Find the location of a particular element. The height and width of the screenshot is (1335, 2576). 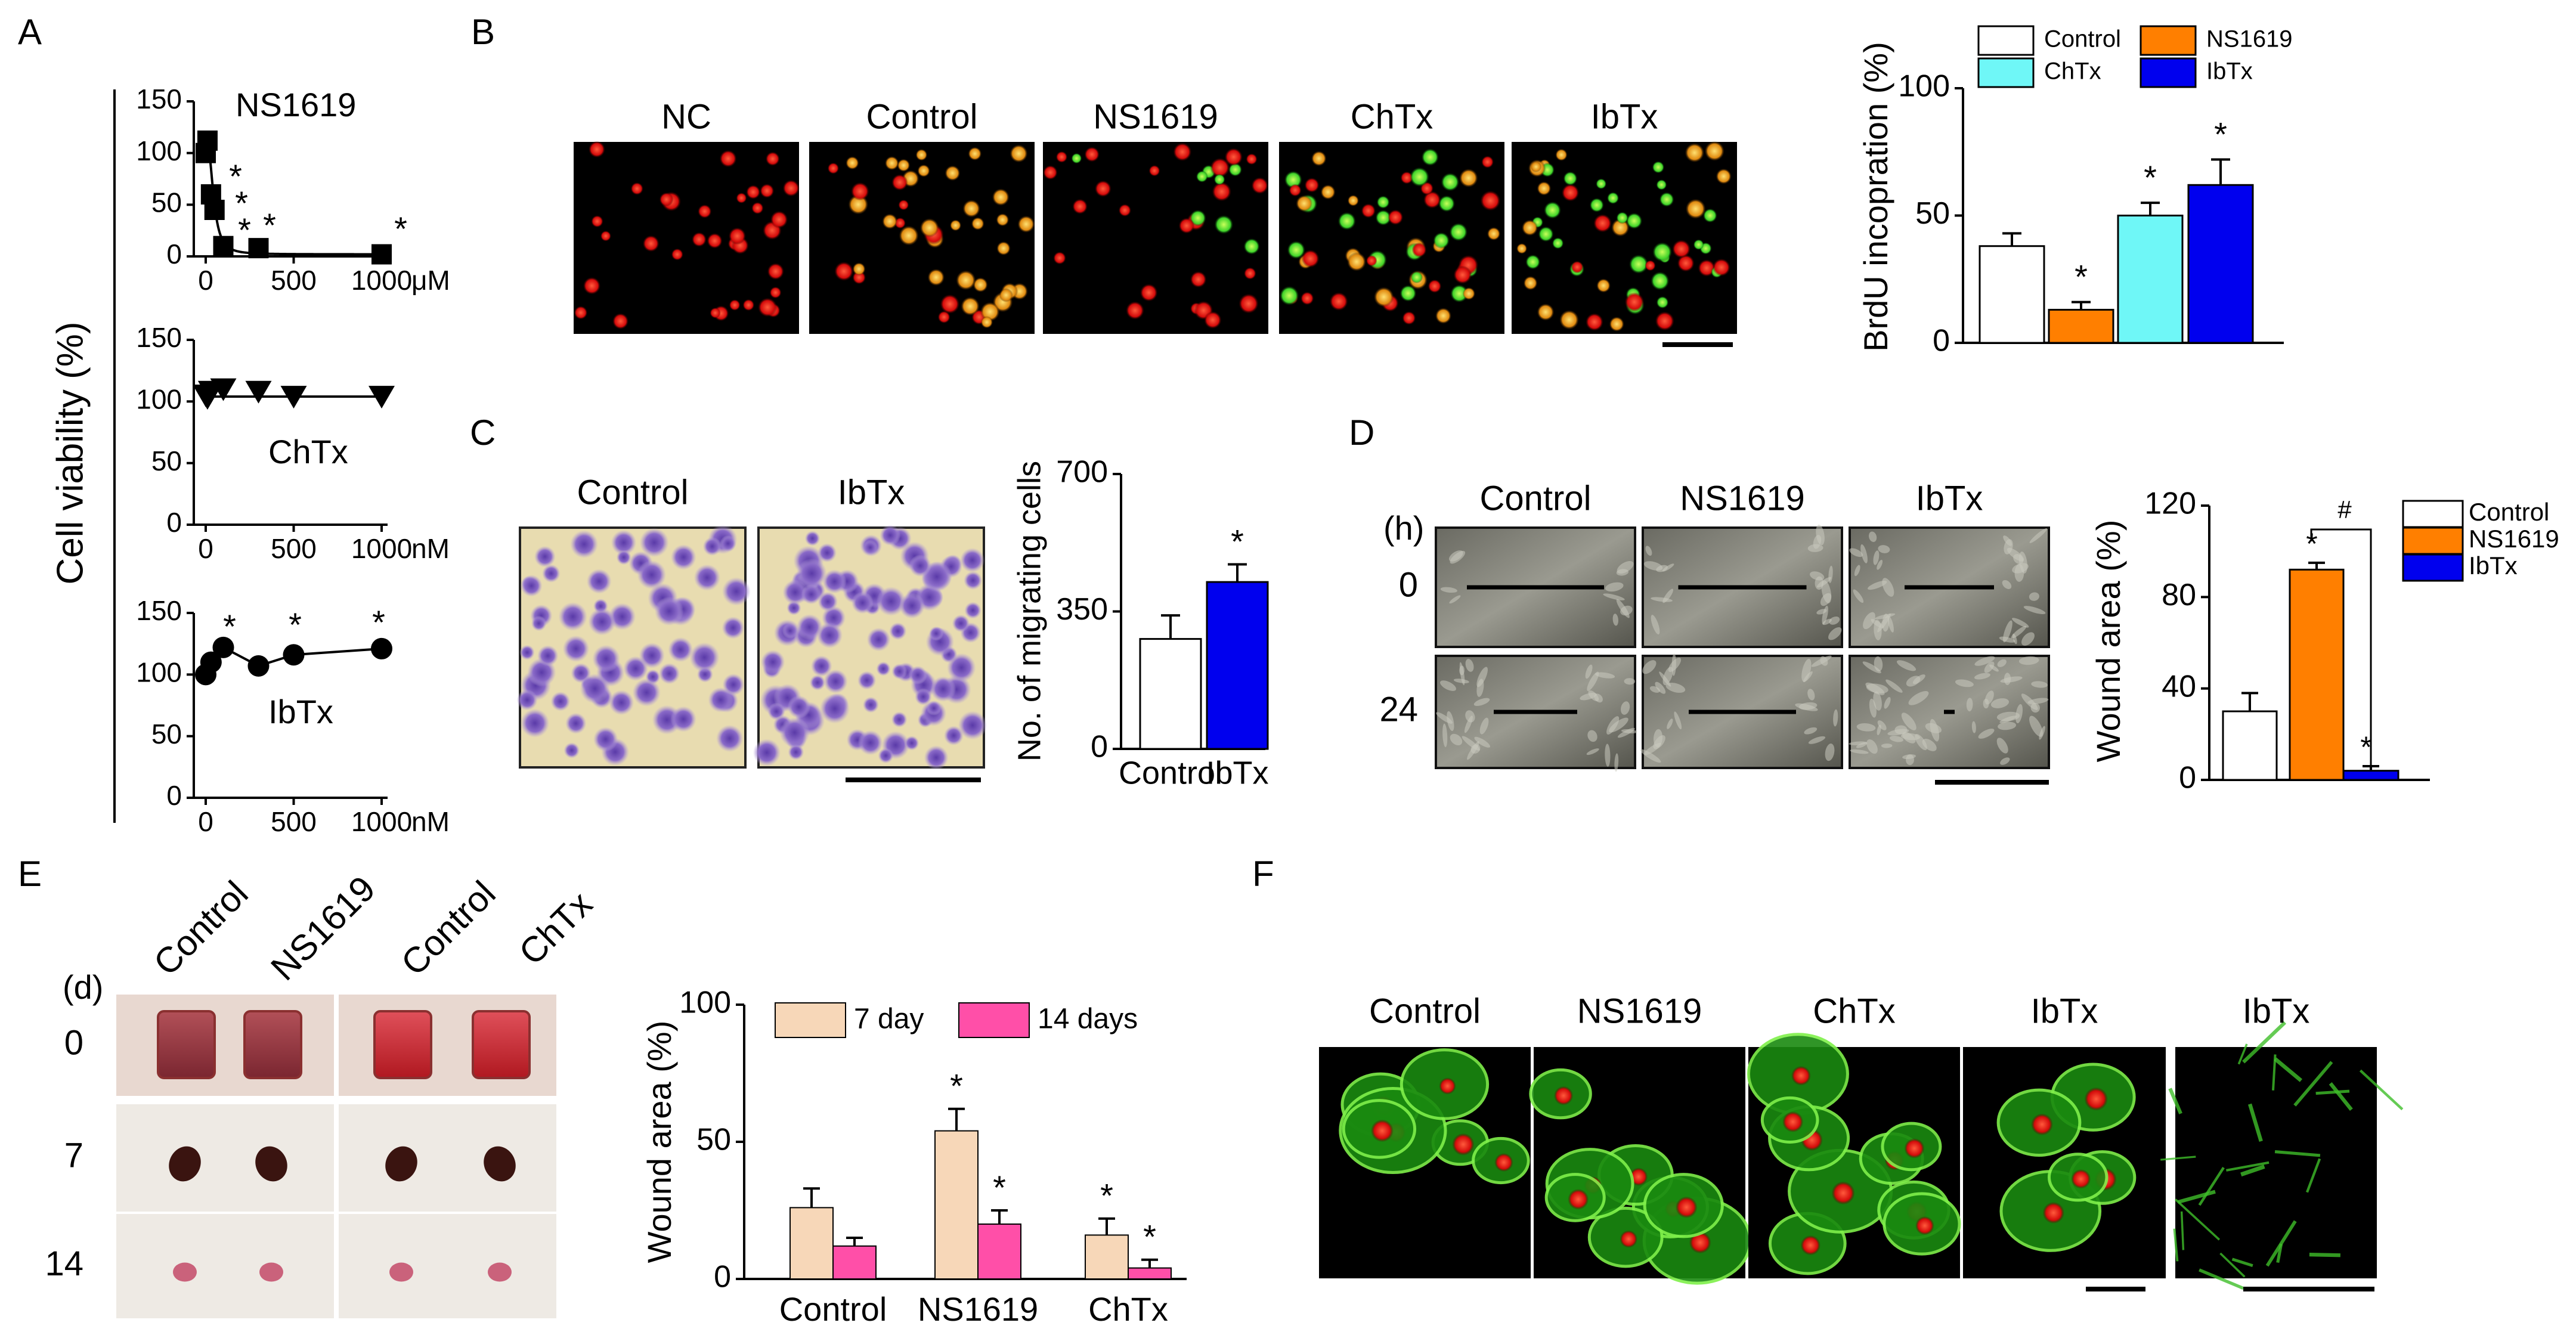

panel-c-image-label: Control is located at coordinates (633, 492).